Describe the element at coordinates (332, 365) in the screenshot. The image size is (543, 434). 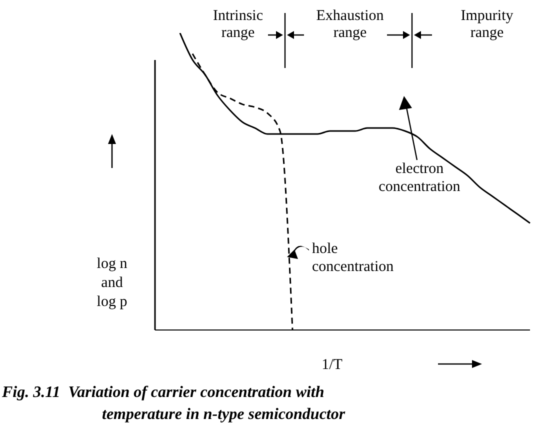
I see `x-axis-title: 1/T` at that location.